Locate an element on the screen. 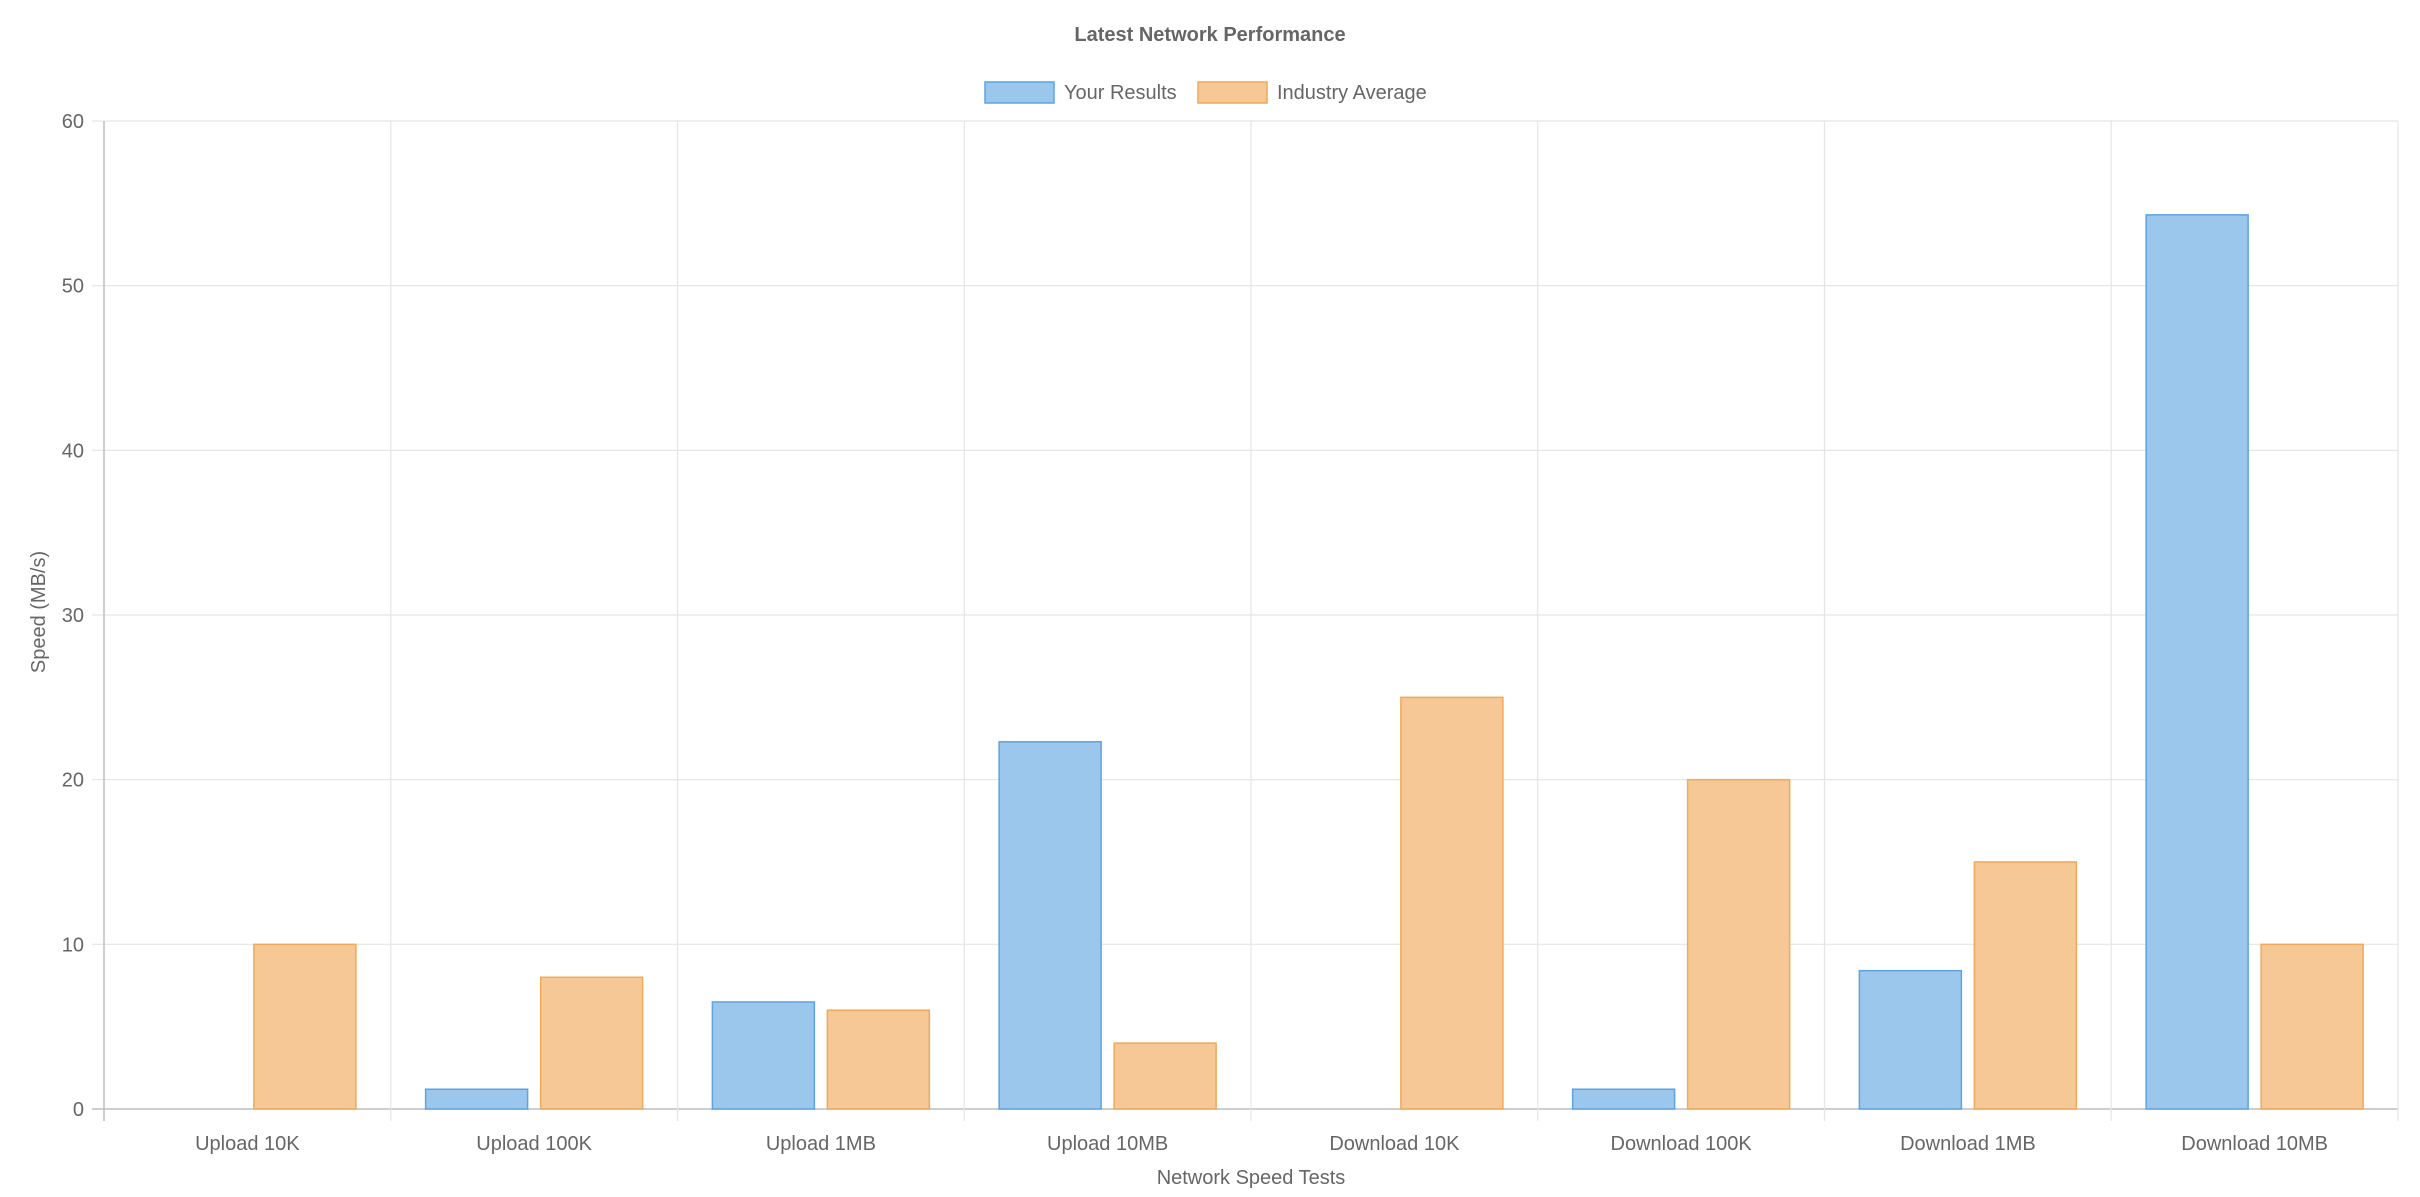  legend-item-your-results: Your Results is located at coordinates (1080, 92).